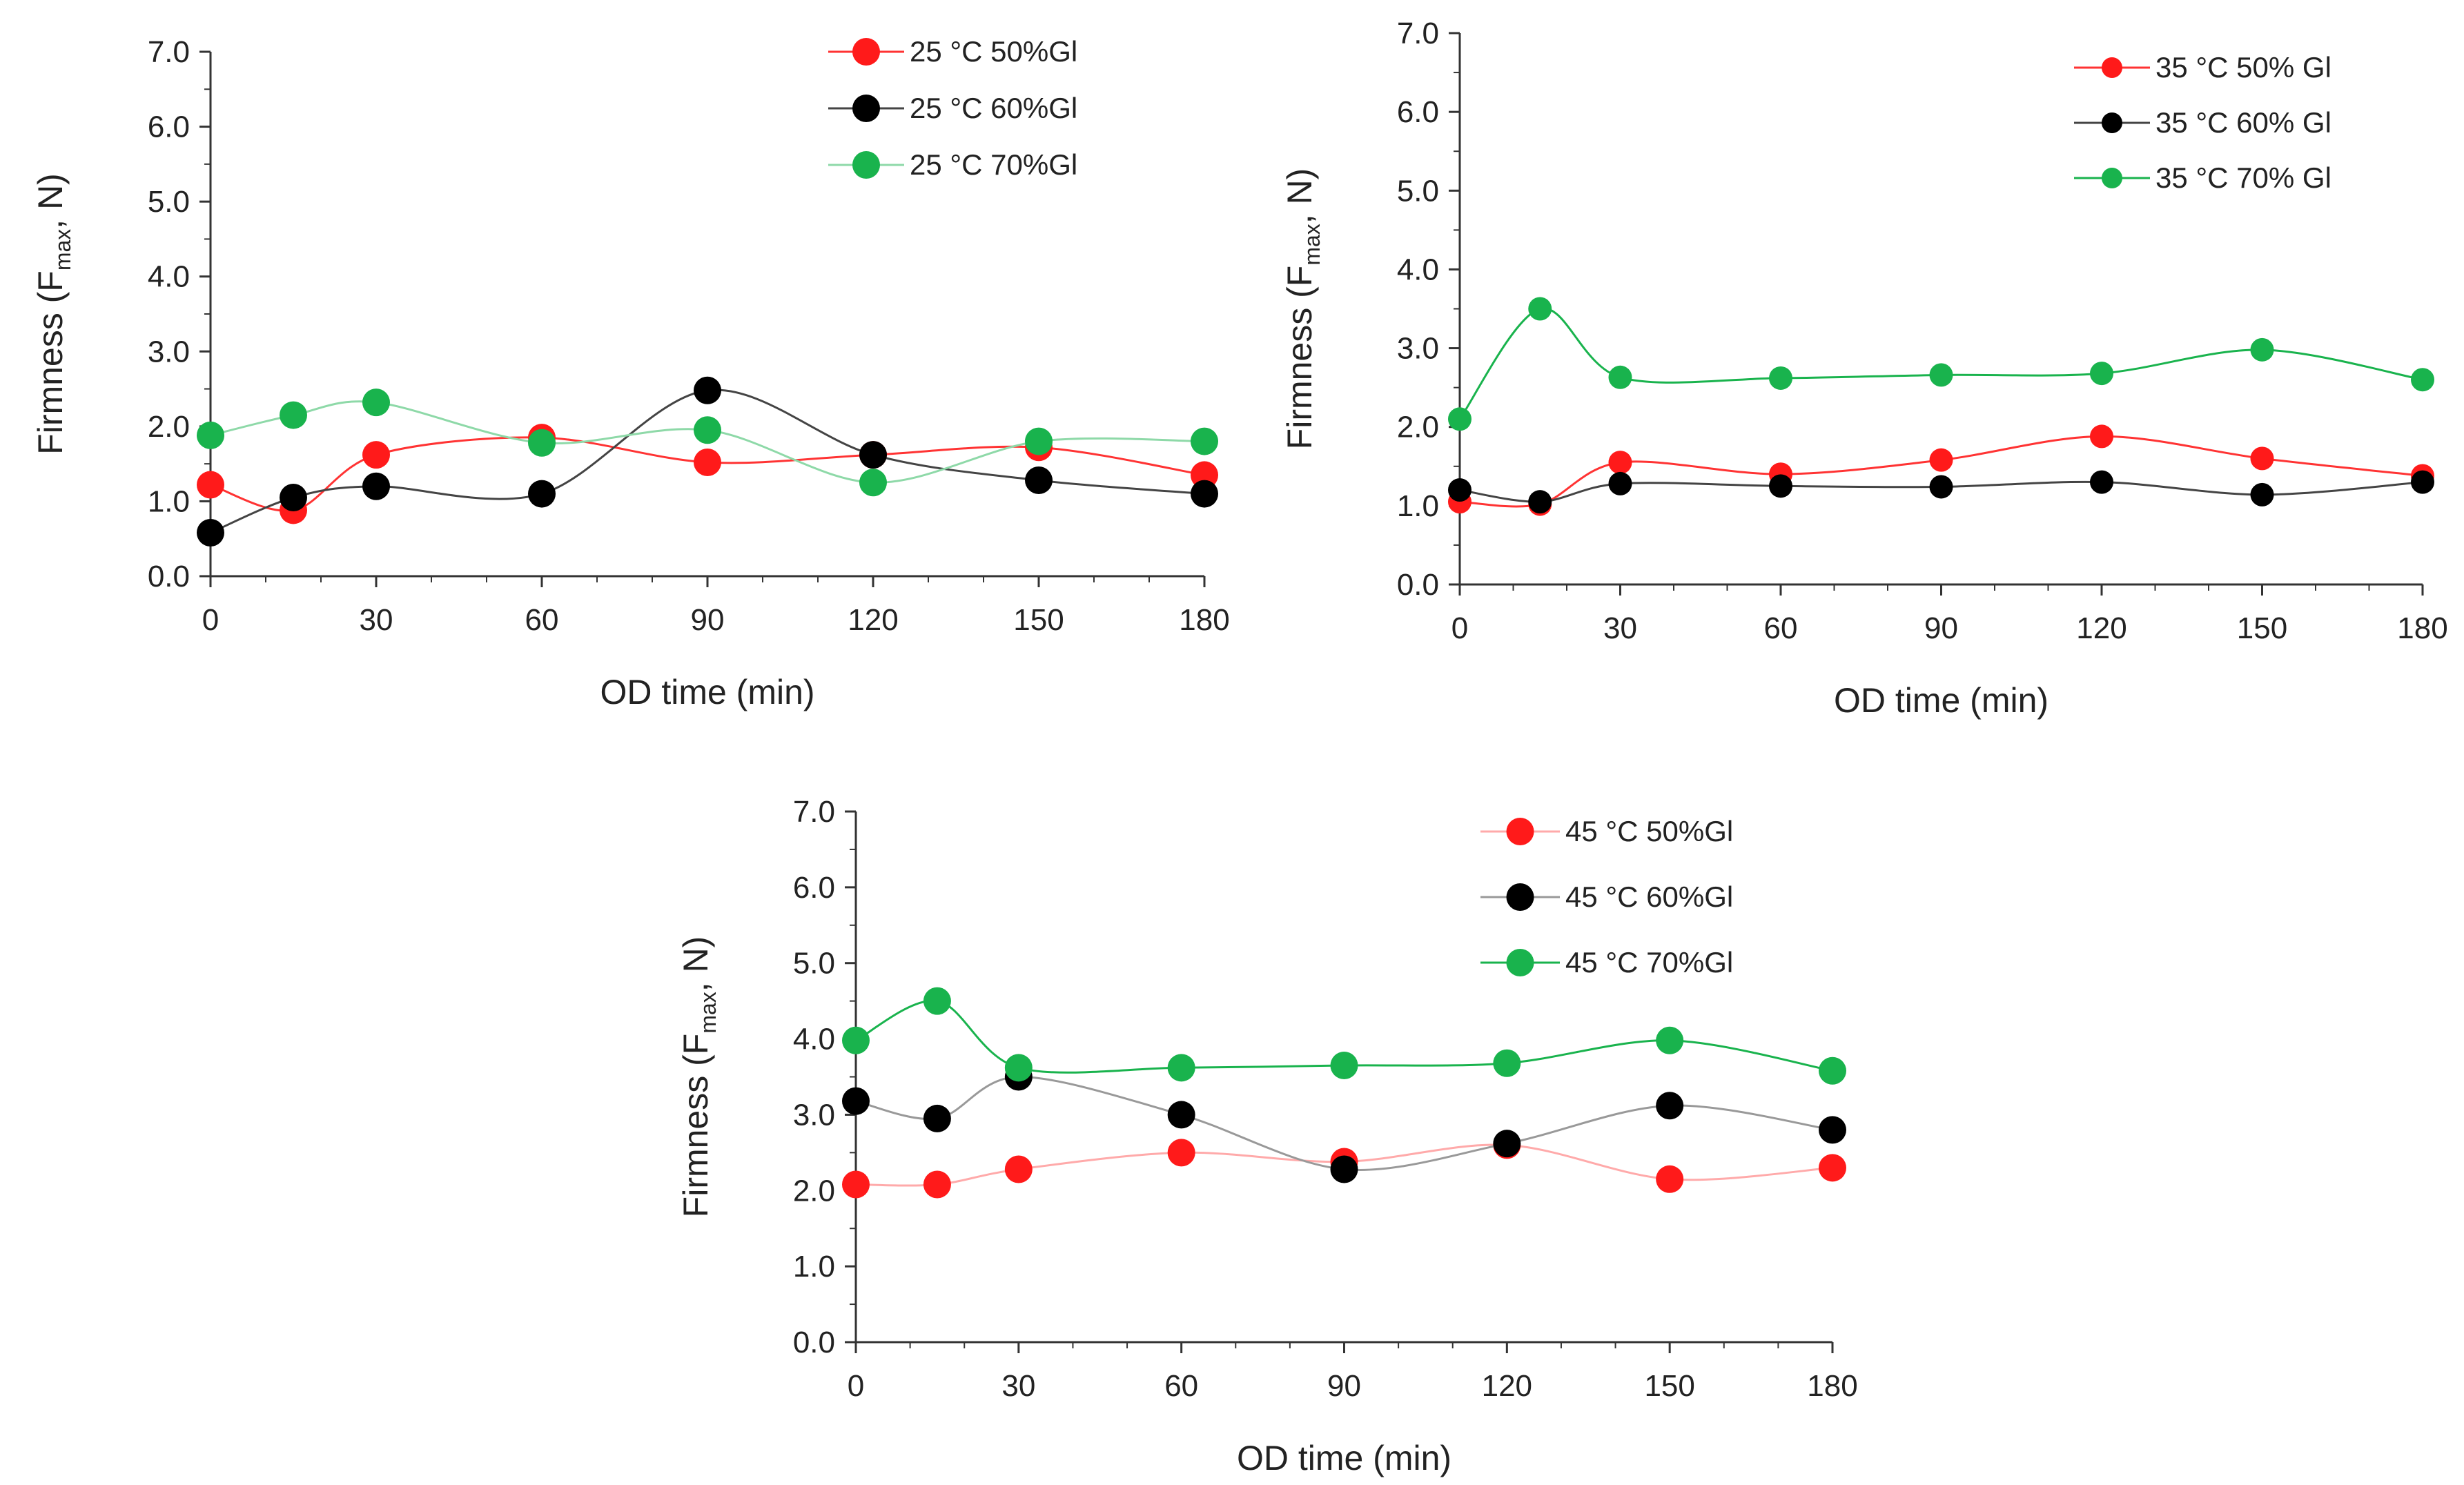 The height and width of the screenshot is (1485, 2464). I want to click on legend-label: 45 °C 60%Gl, so click(1649, 897).